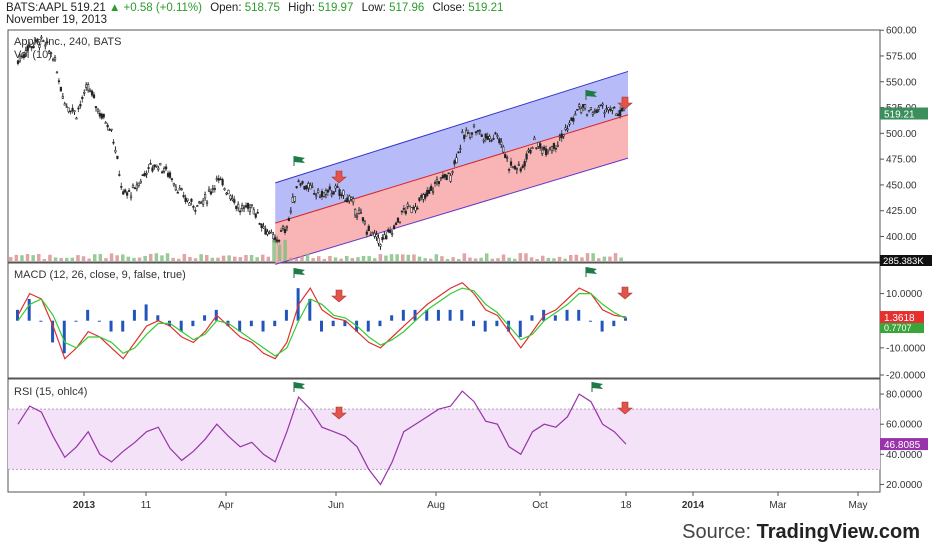 Image resolution: width=932 pixels, height=550 pixels. I want to click on price-axis-label: 450.00, so click(901, 185).